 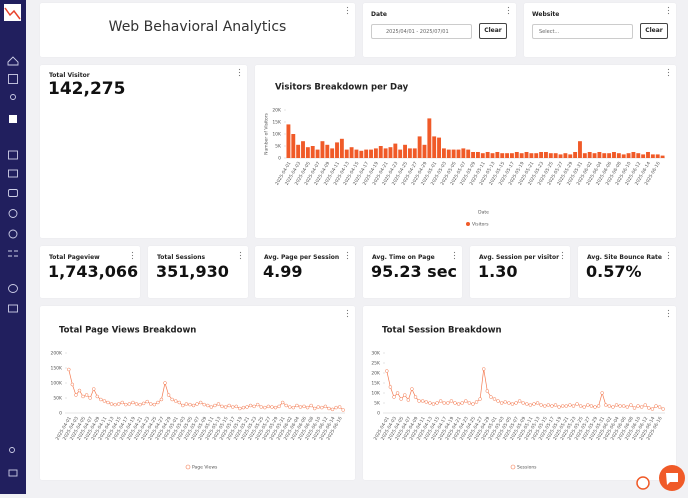 What do you see at coordinates (13, 61) in the screenshot?
I see `home-icon` at bounding box center [13, 61].